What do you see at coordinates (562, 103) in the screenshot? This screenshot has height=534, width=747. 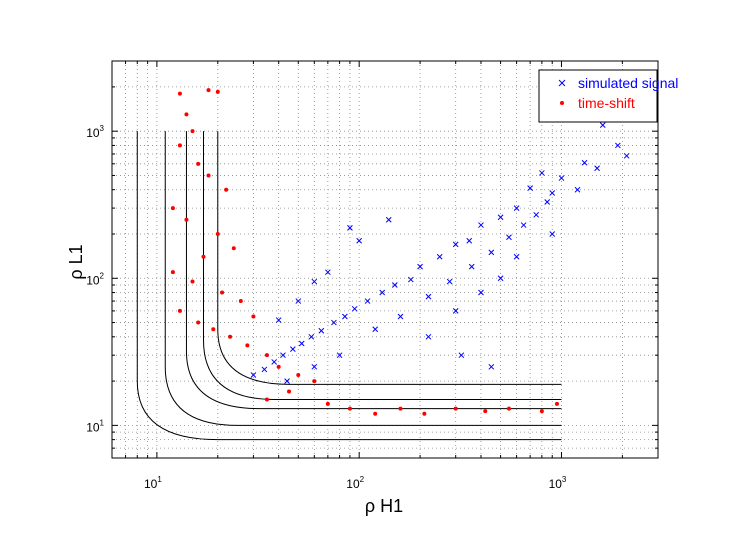 I see `legend-marker-time-shift` at bounding box center [562, 103].